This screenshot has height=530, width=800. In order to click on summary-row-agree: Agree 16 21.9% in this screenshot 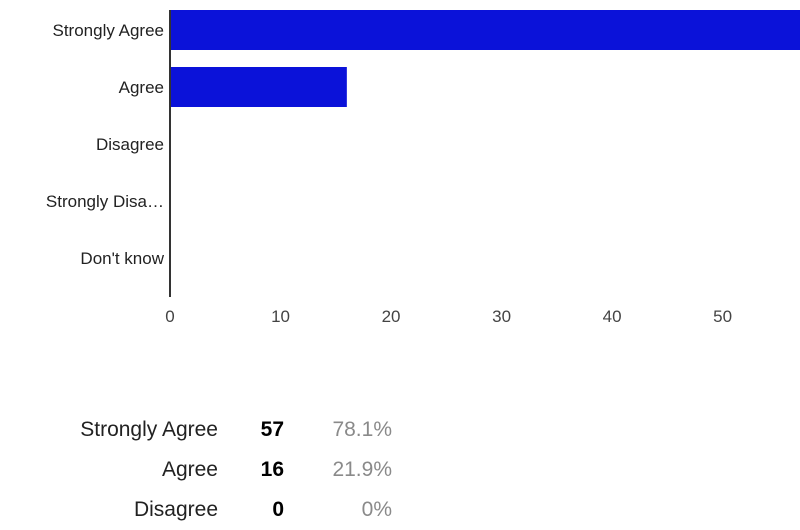, I will do `click(210, 470)`.